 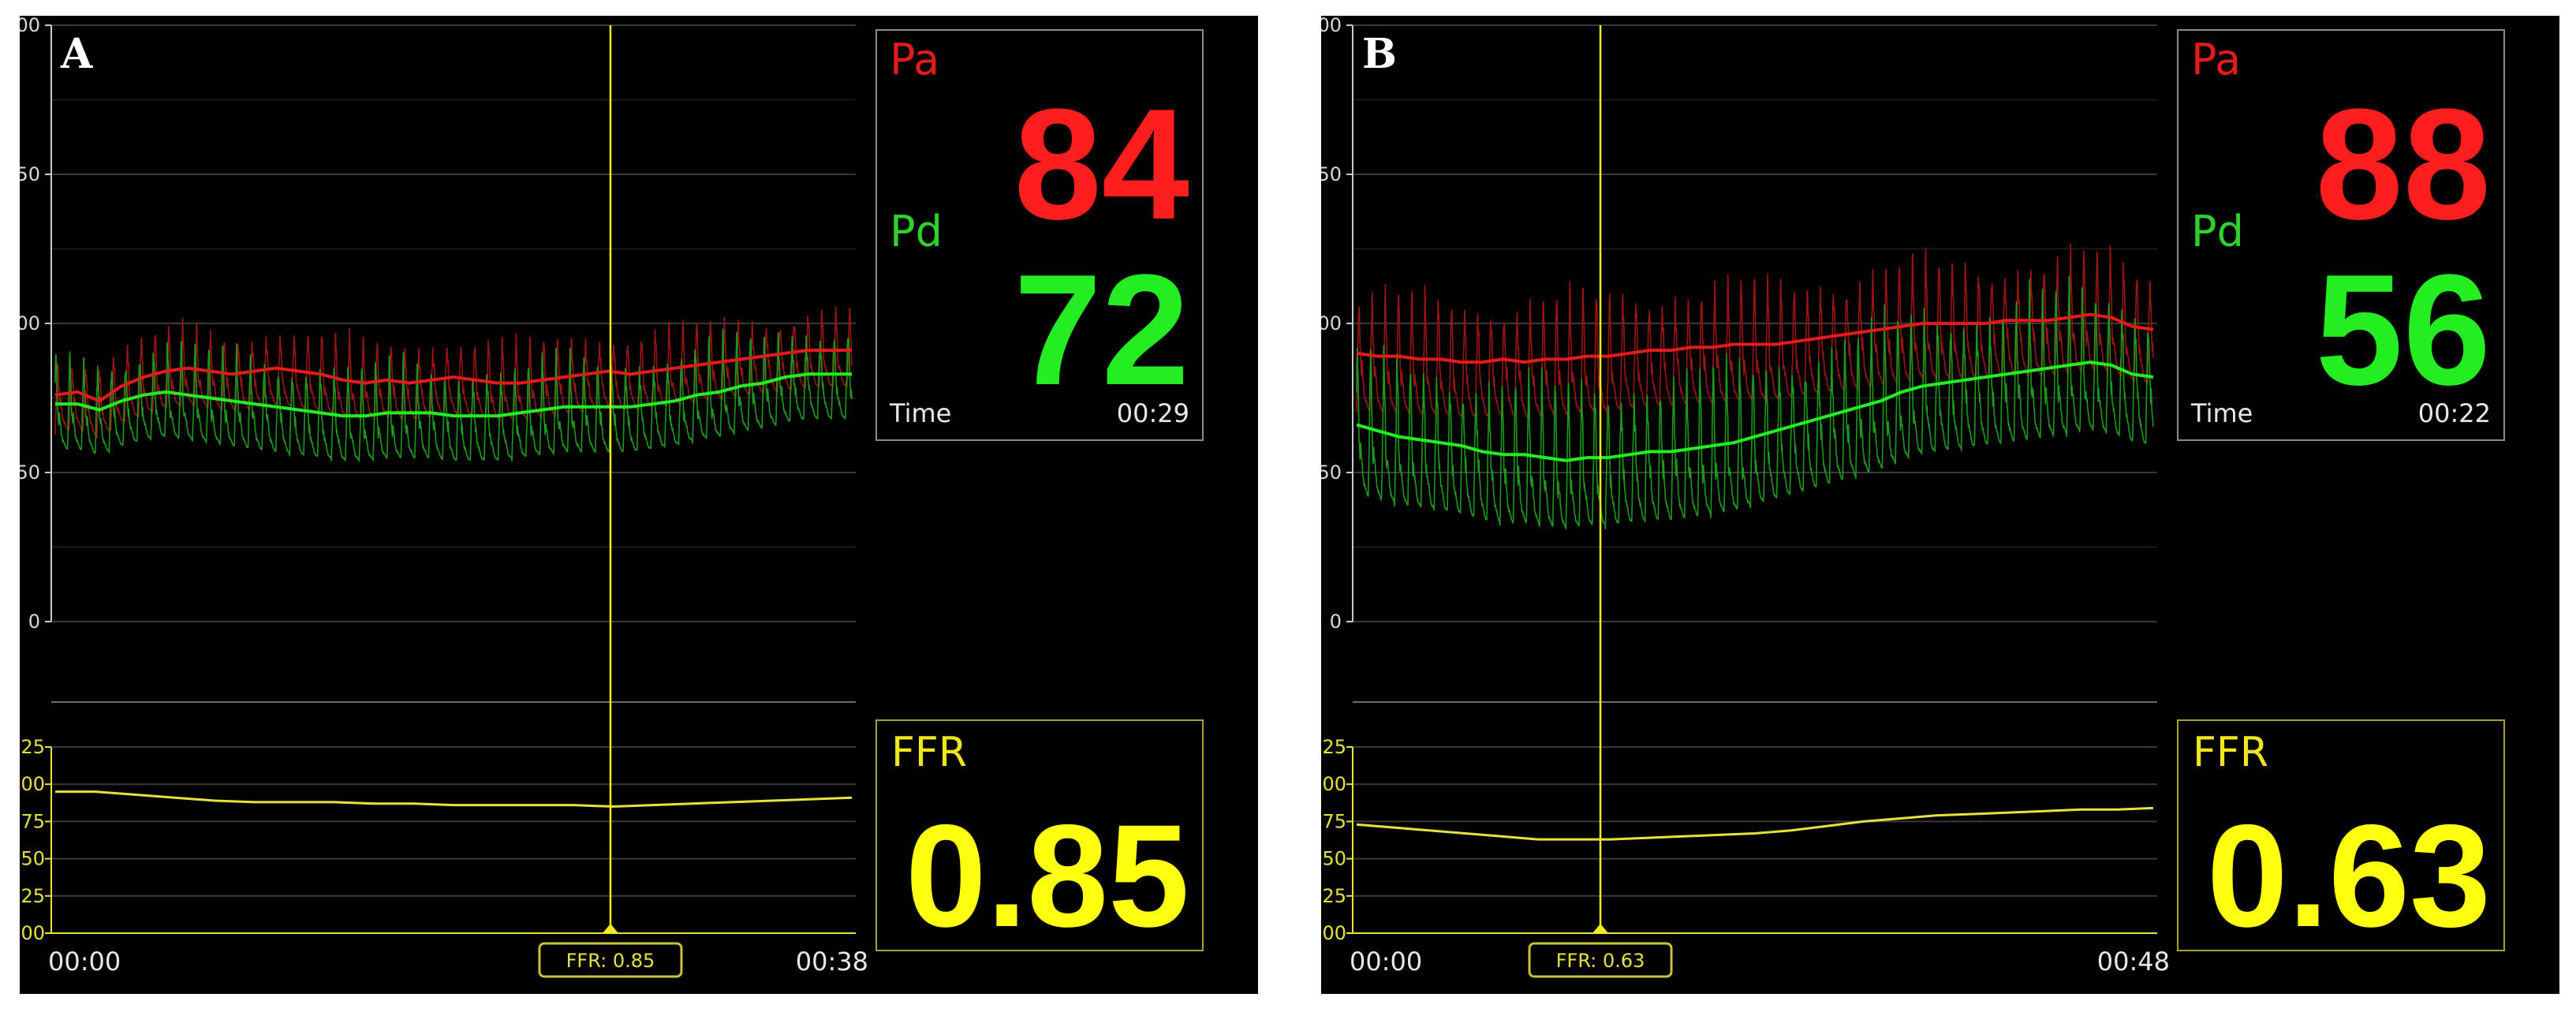 I want to click on ffr-value: 0.63, so click(x=2348, y=877).